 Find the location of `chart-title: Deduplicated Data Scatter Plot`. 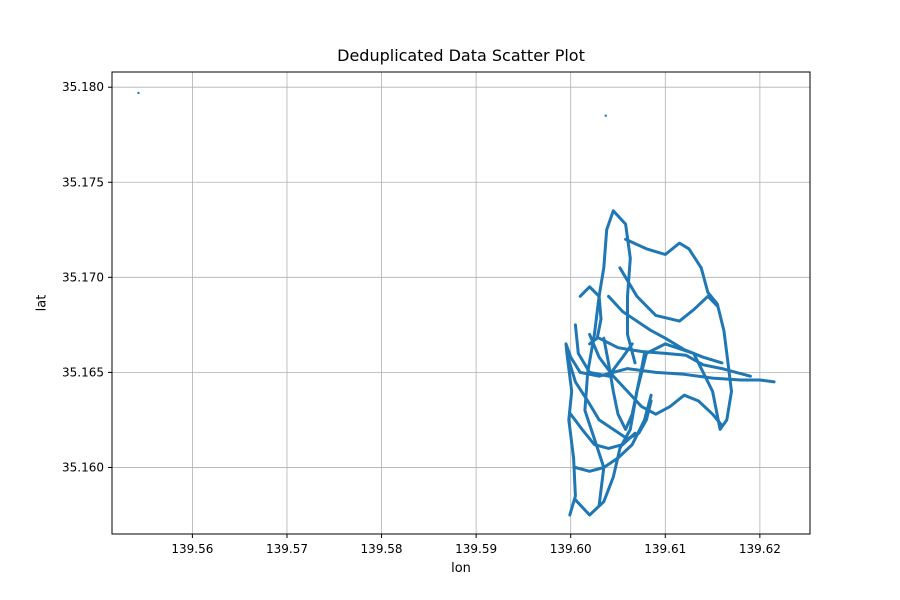

chart-title: Deduplicated Data Scatter Plot is located at coordinates (461, 55).